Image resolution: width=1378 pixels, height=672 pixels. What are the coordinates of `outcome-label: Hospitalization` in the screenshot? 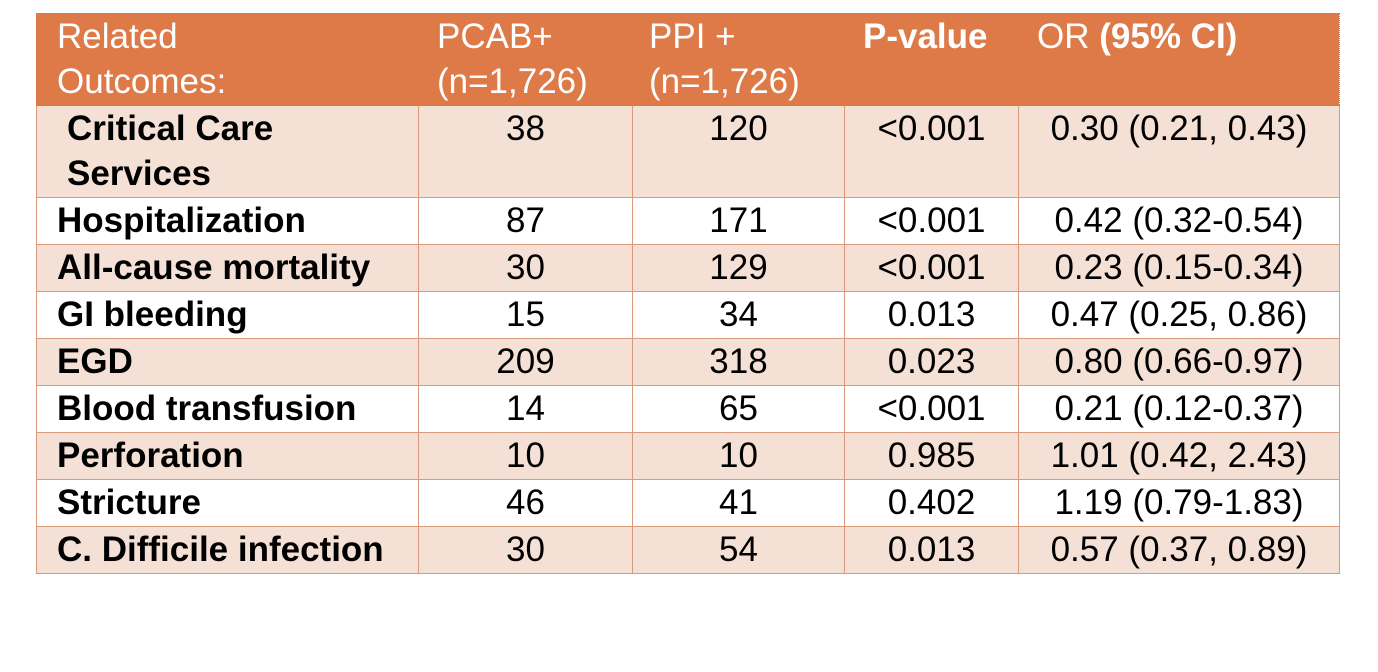 It's located at (227, 221).